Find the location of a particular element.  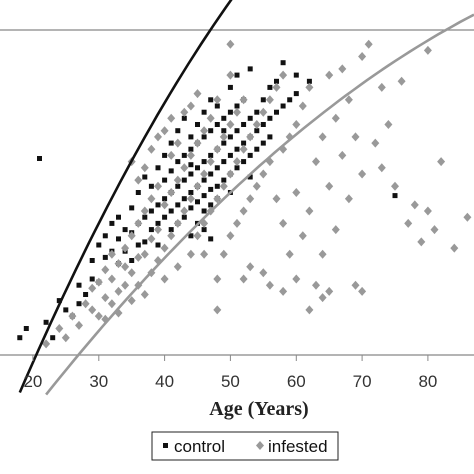

legend-box is located at coordinates (245, 446).